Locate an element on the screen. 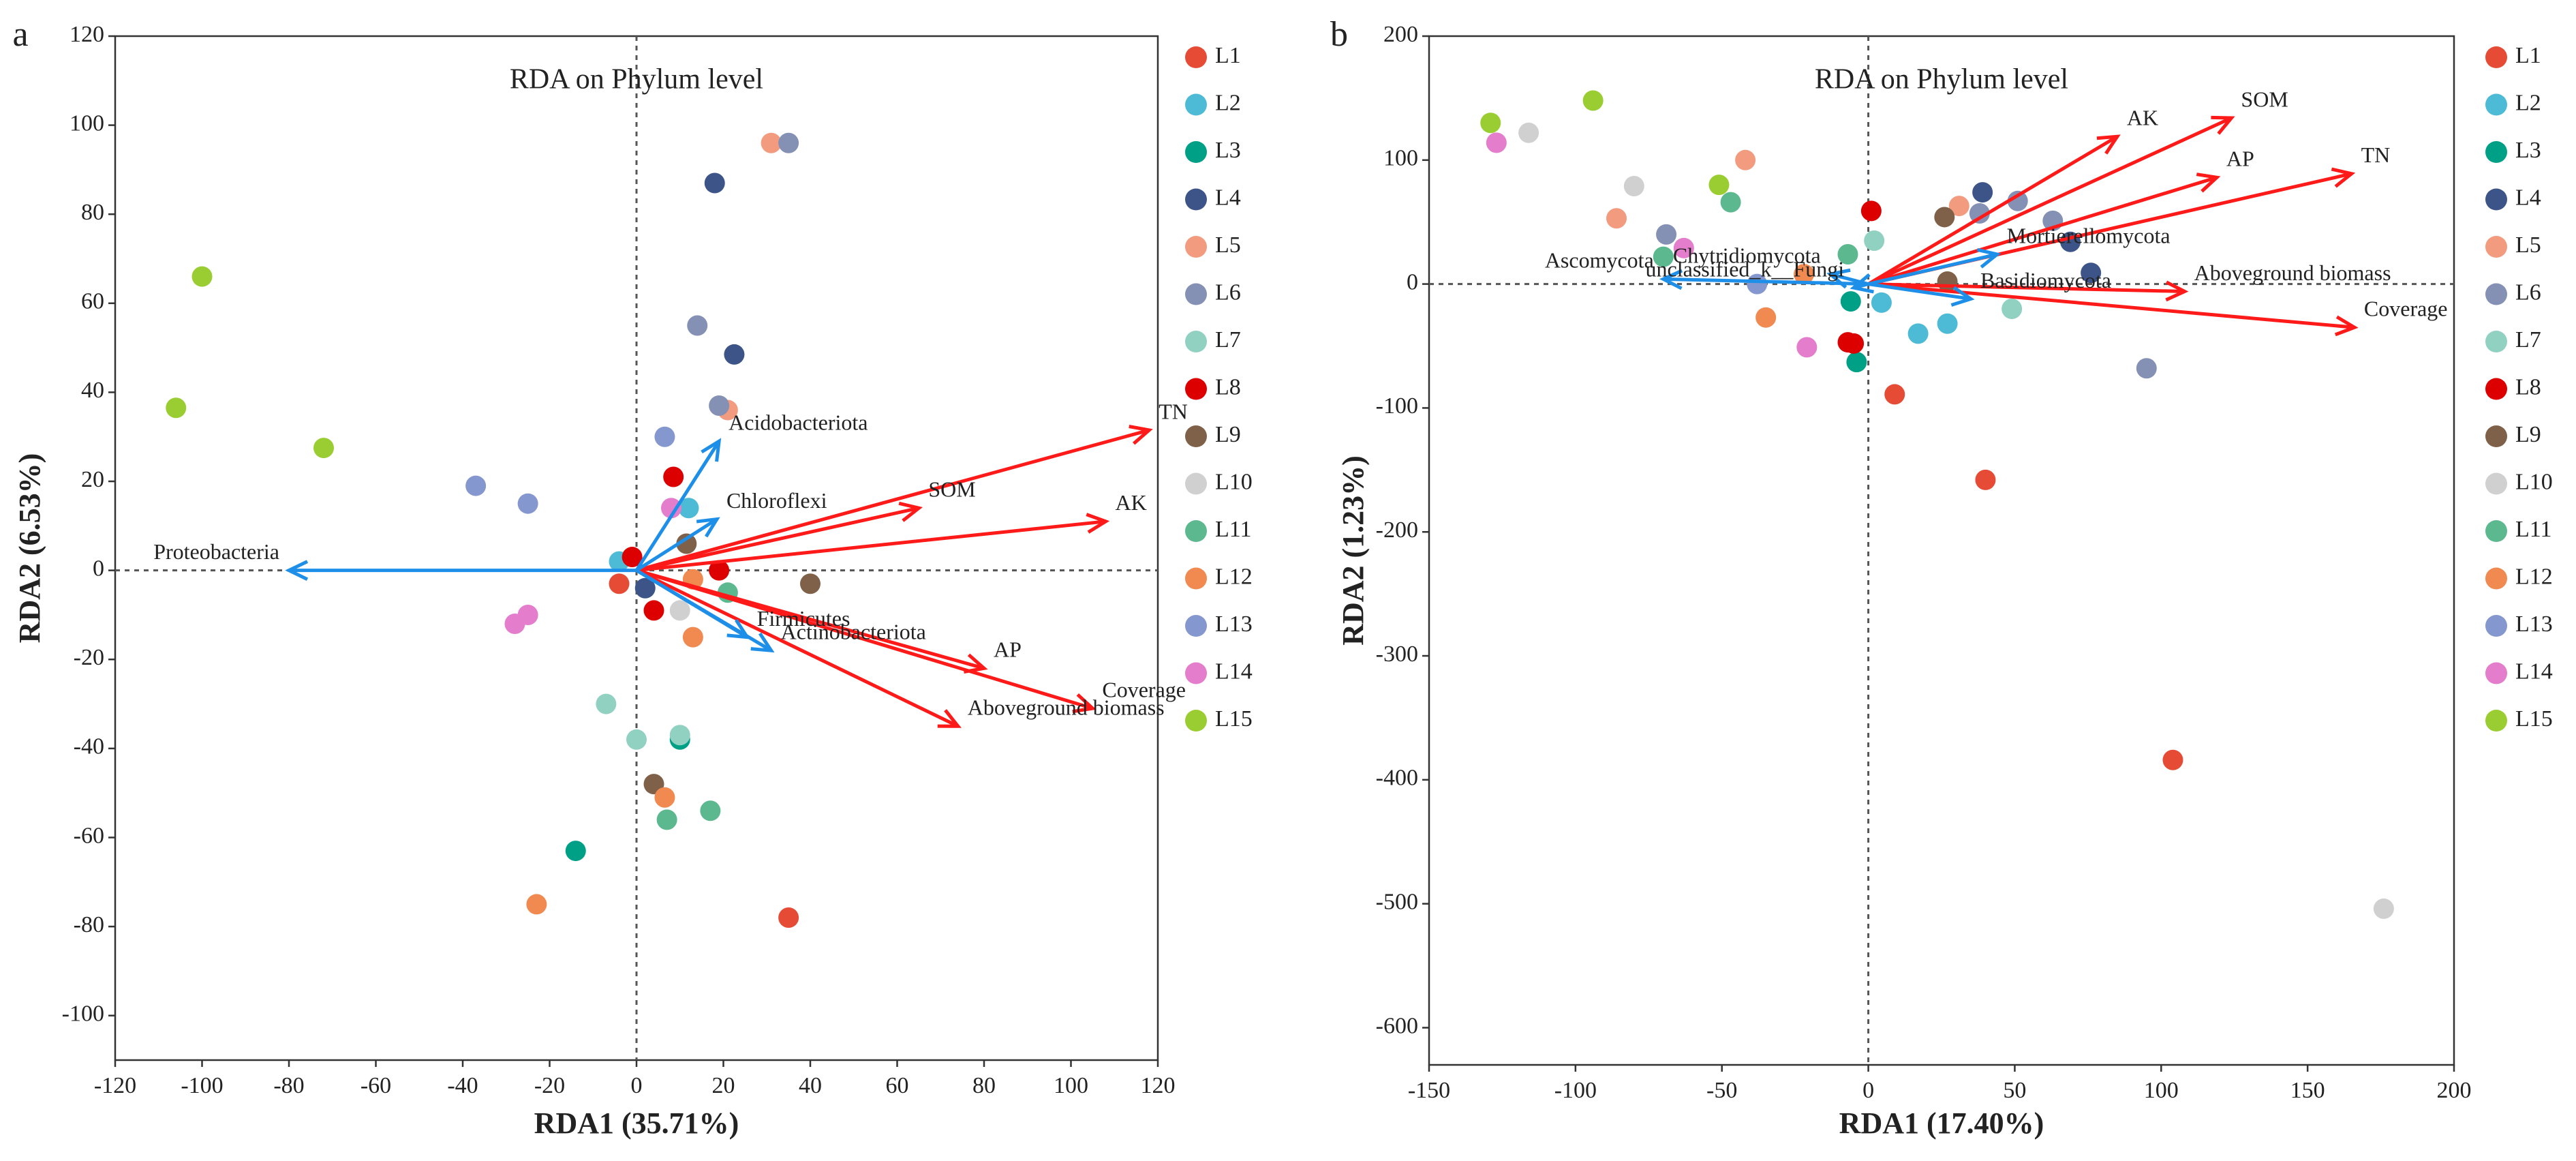  legend-label: L12 is located at coordinates (2534, 576).